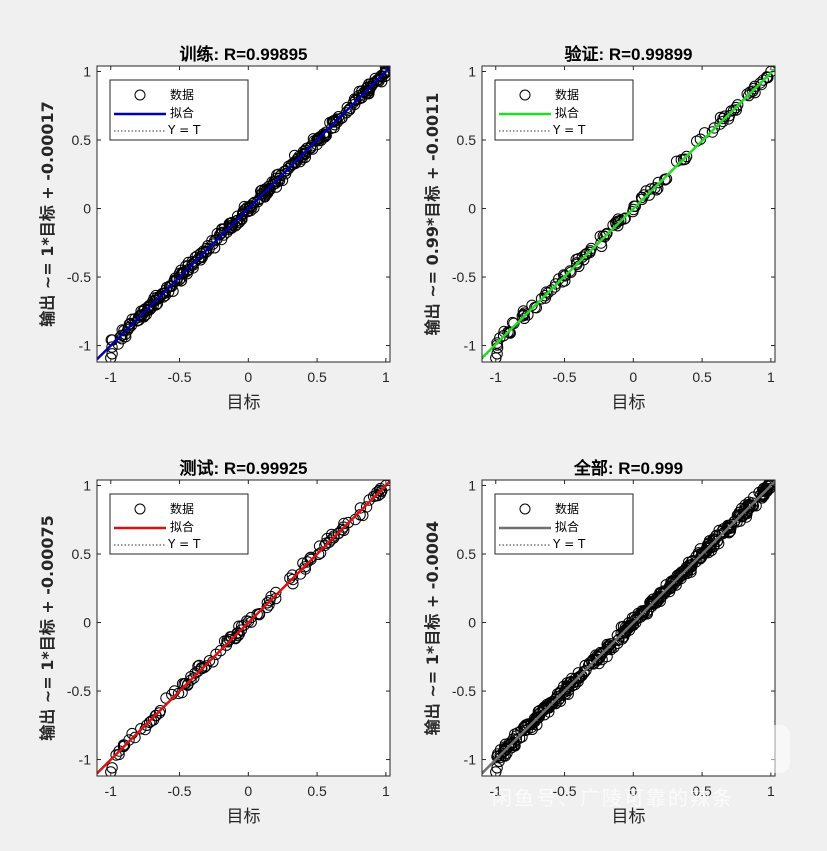 Image resolution: width=827 pixels, height=851 pixels. I want to click on y-tick-label: -0.5, so click(79, 277).